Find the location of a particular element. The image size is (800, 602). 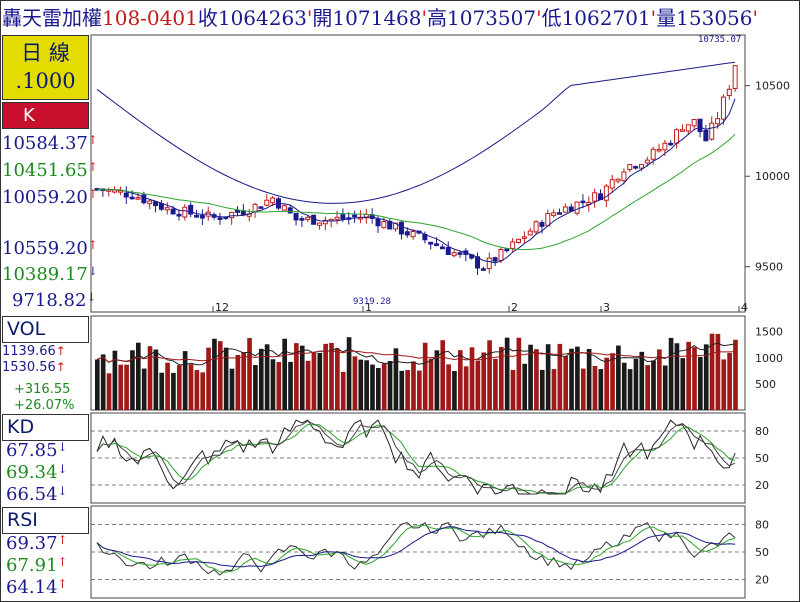

low-annotation: 9319.28 is located at coordinates (372, 302).